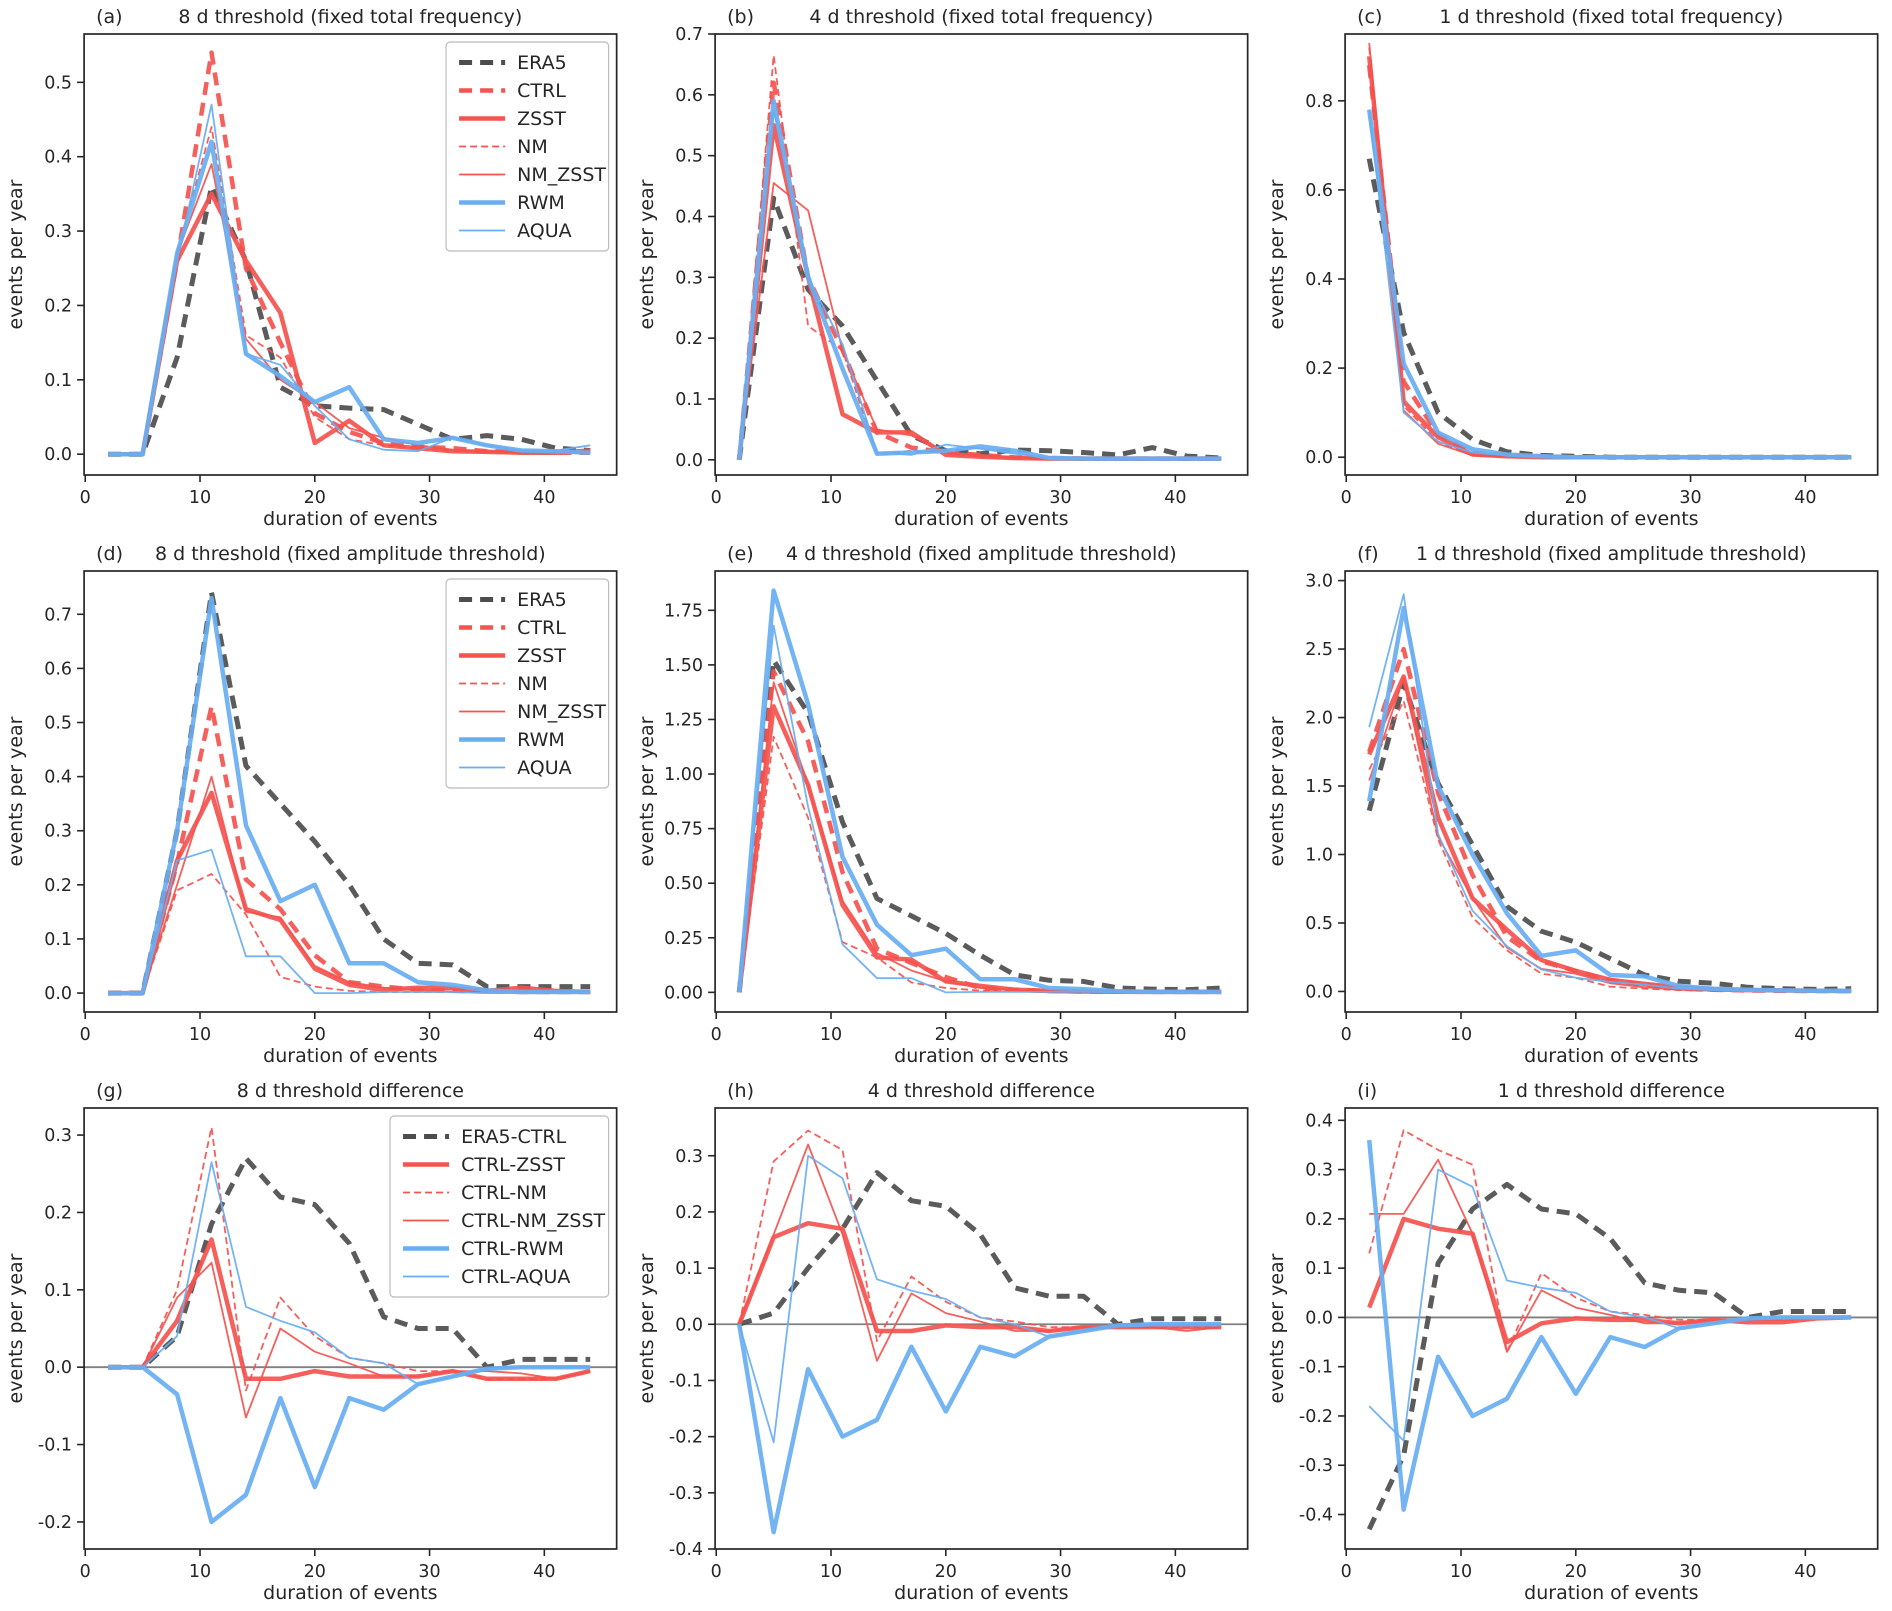 The height and width of the screenshot is (1611, 1892). Describe the element at coordinates (514, 1137) in the screenshot. I see `legend-entry-label: ERA5-CTRL` at that location.